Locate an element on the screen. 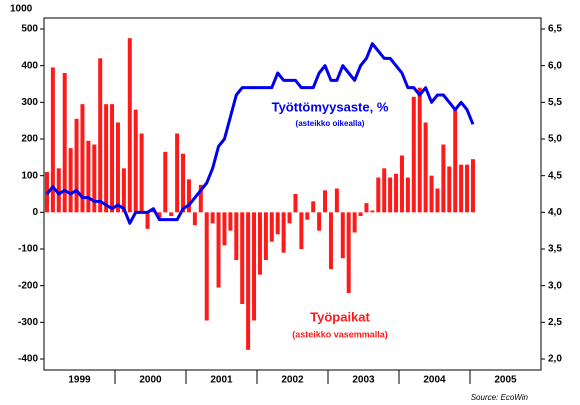 The width and height of the screenshot is (580, 405). x-tick-label: 2005 is located at coordinates (505, 380).